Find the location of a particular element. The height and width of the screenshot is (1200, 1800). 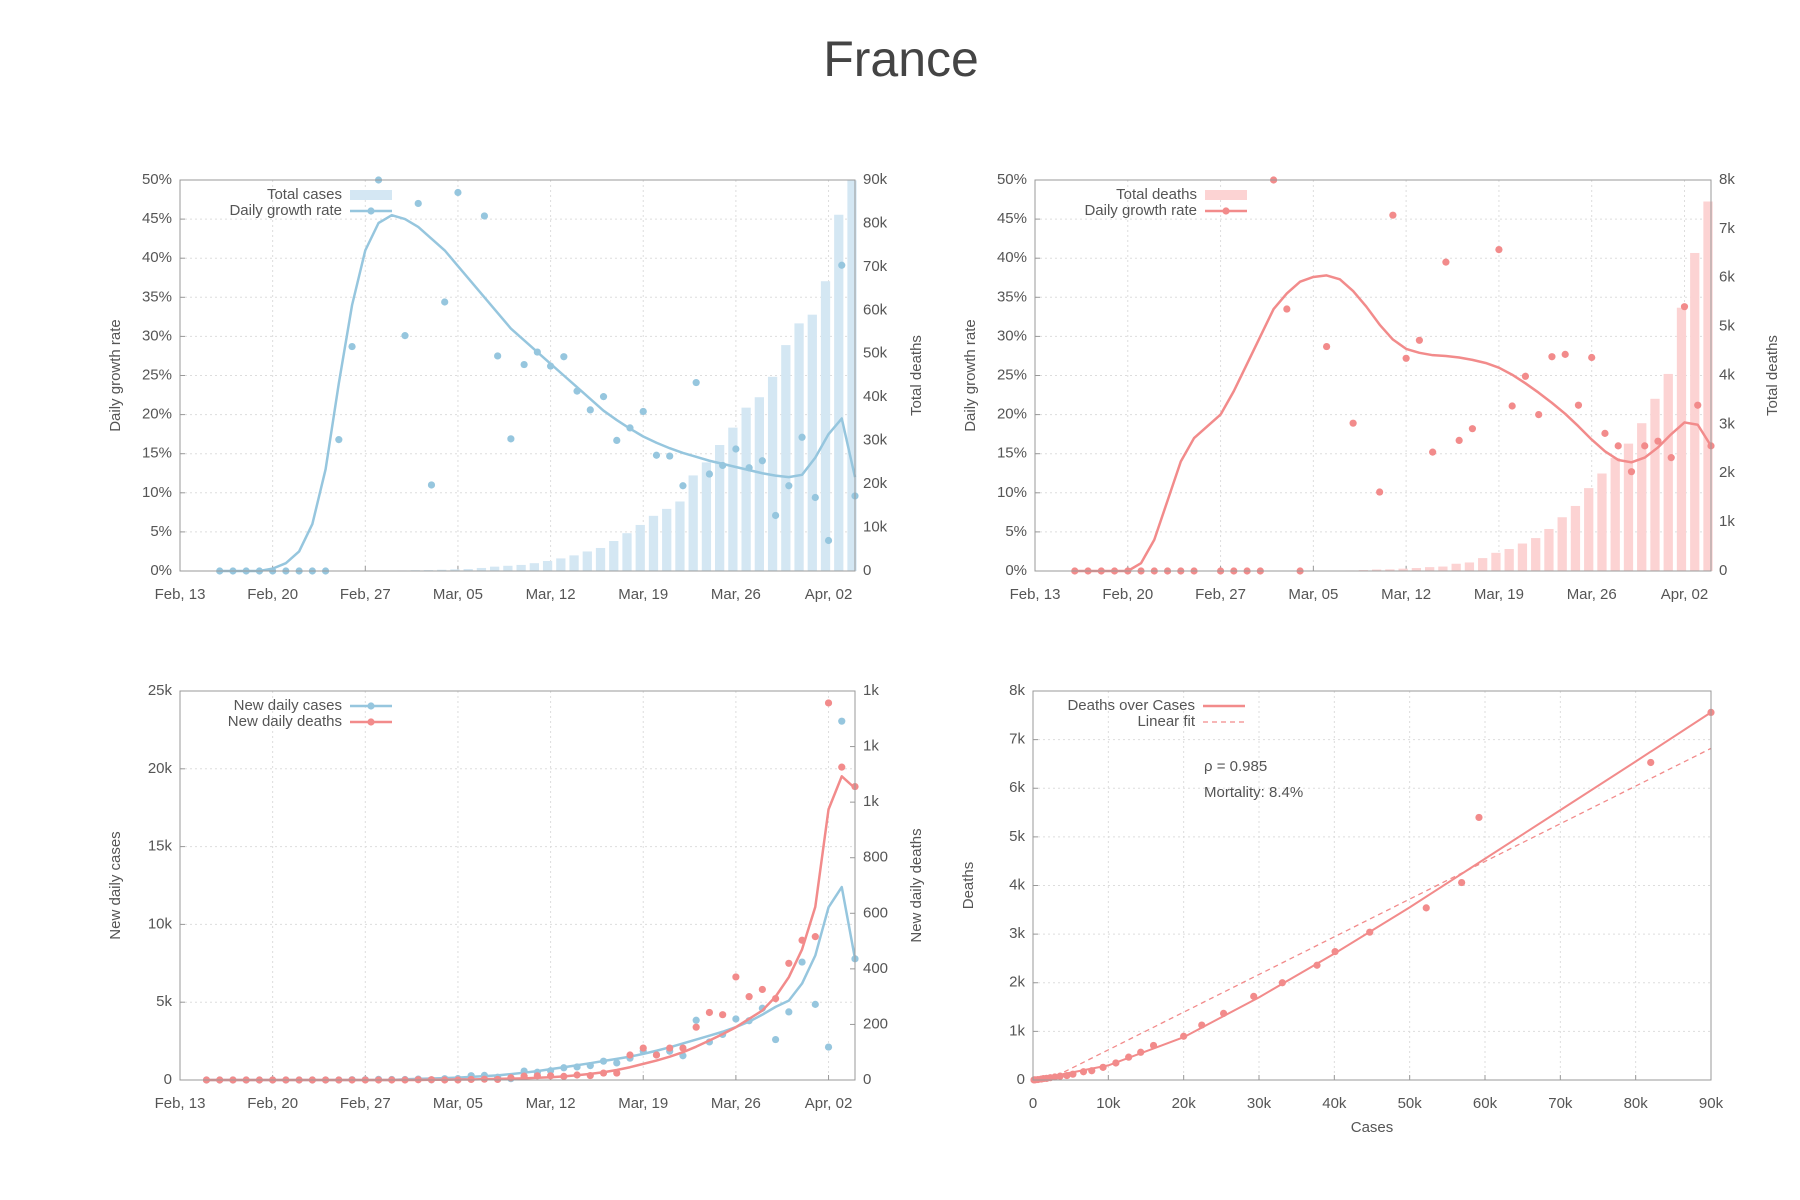

y-tick-label: 20k is located at coordinates (160, 768).